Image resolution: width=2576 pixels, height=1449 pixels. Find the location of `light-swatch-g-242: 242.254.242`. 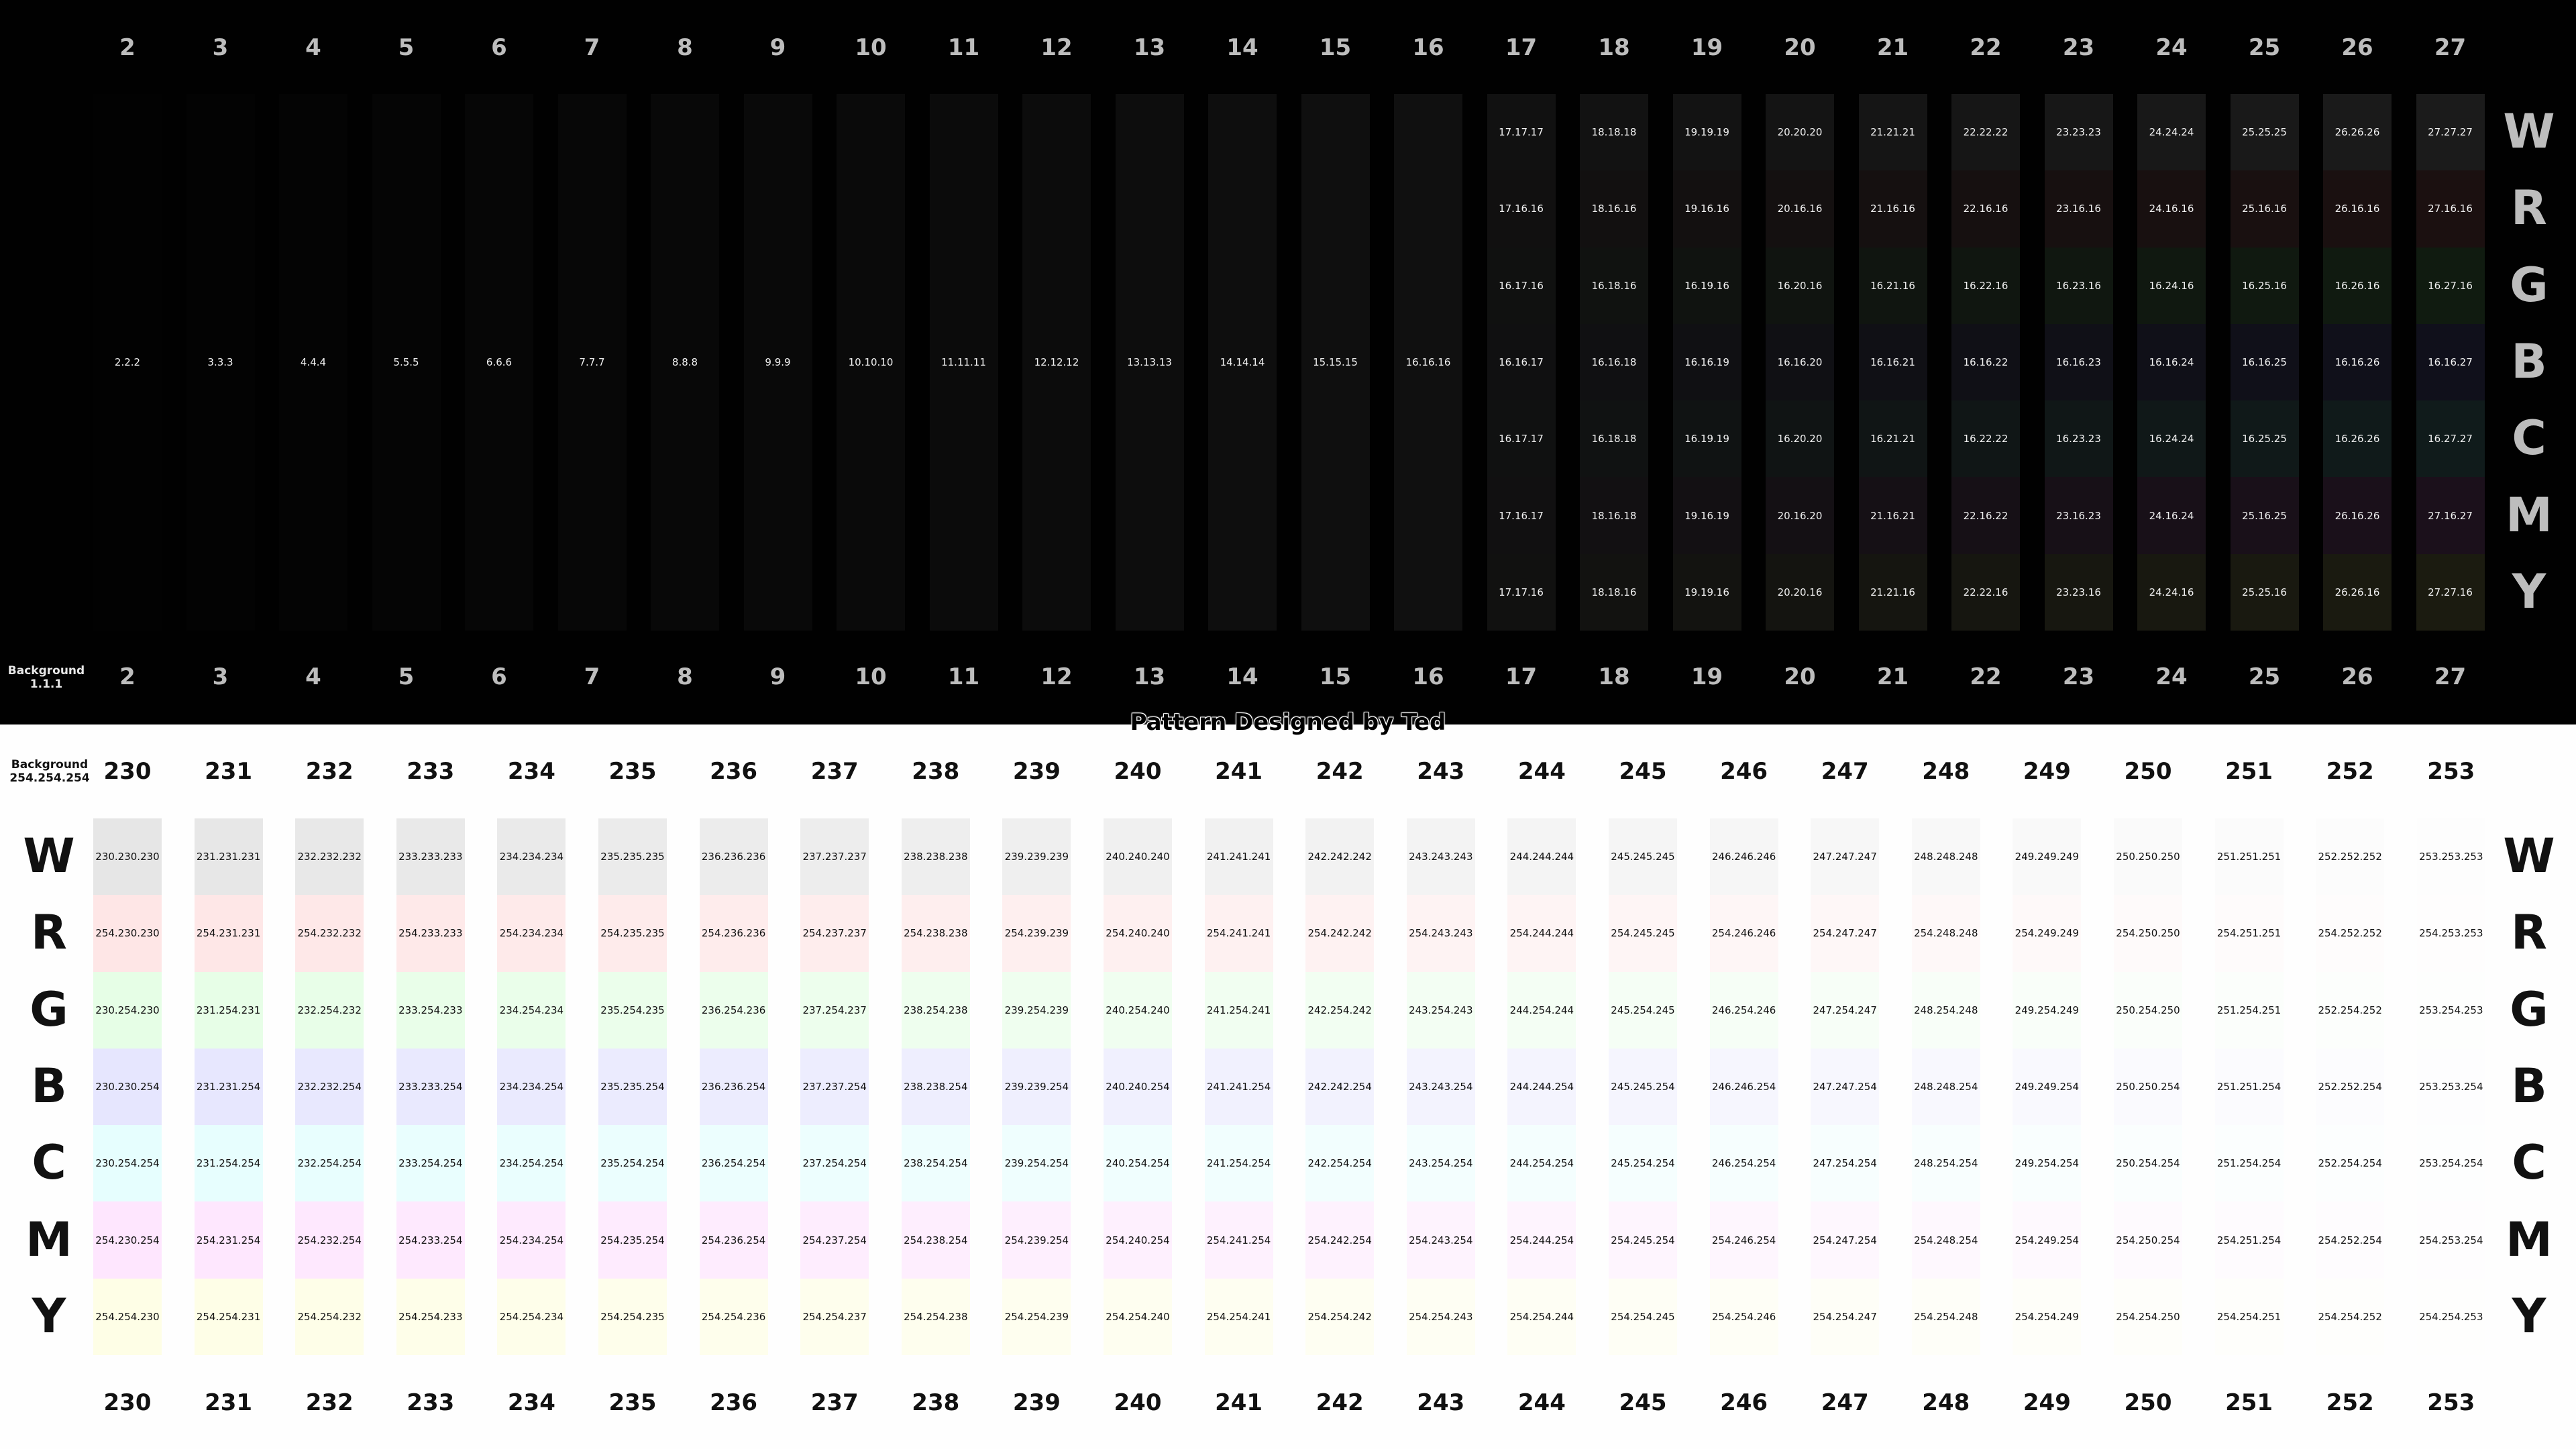

light-swatch-g-242: 242.254.242 is located at coordinates (1340, 1010).